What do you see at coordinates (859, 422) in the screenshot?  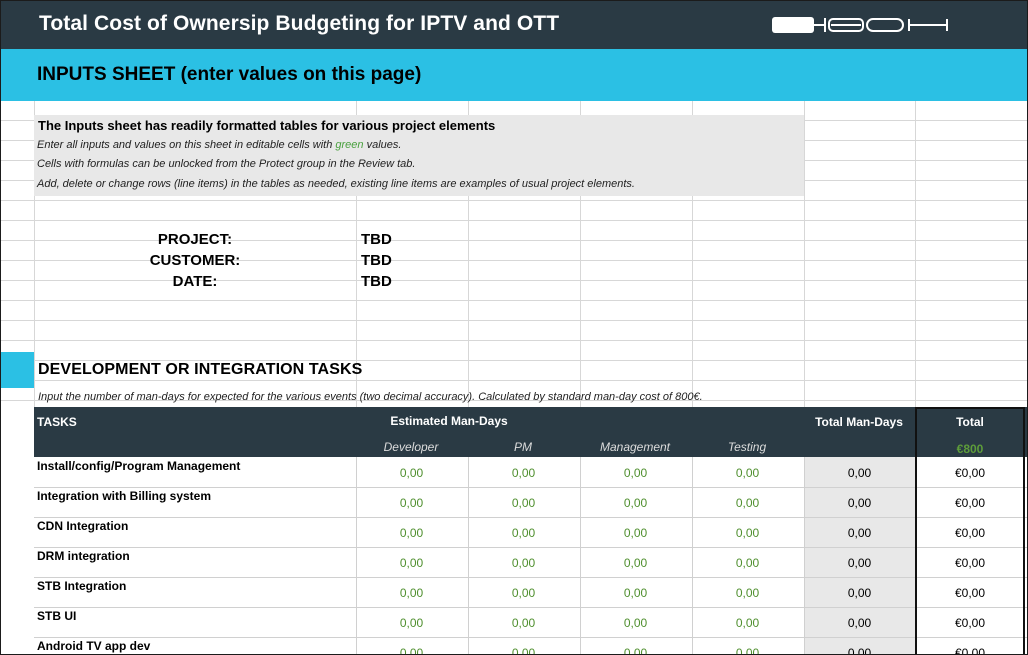 I see `col-total-days-header: Total Man-Days` at bounding box center [859, 422].